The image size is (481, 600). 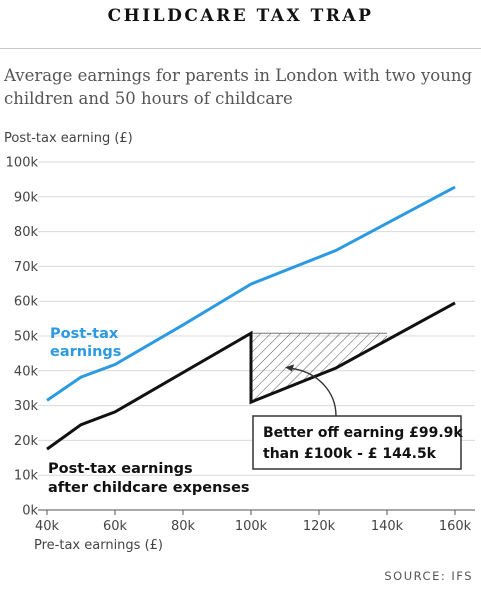 What do you see at coordinates (115, 526) in the screenshot?
I see `x-tick-label: 60k` at bounding box center [115, 526].